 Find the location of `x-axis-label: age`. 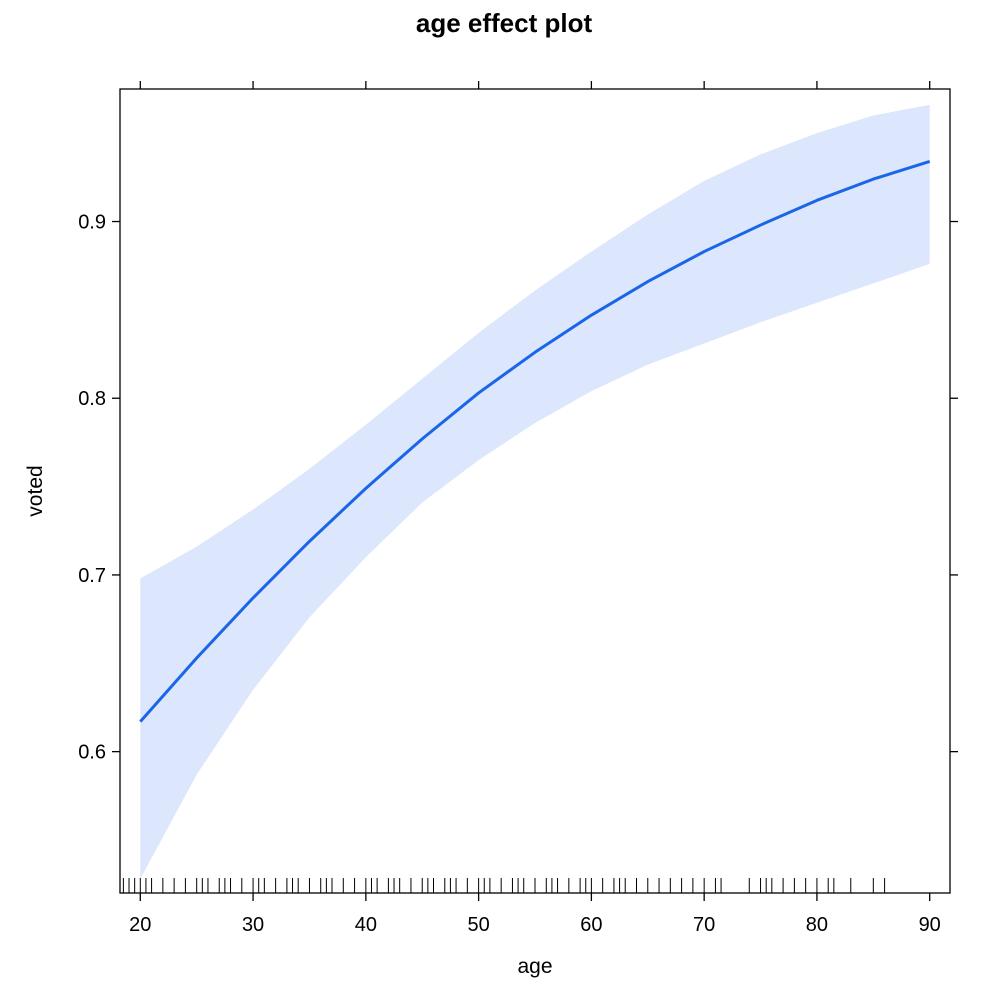

x-axis-label: age is located at coordinates (534, 966).